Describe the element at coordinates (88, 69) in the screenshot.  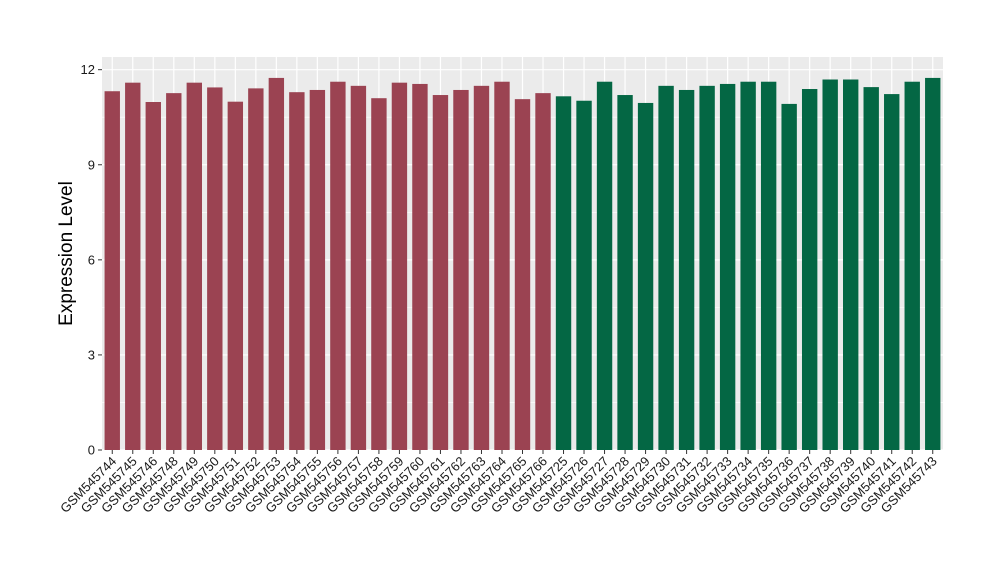
I see `y-tick-label: 12` at that location.